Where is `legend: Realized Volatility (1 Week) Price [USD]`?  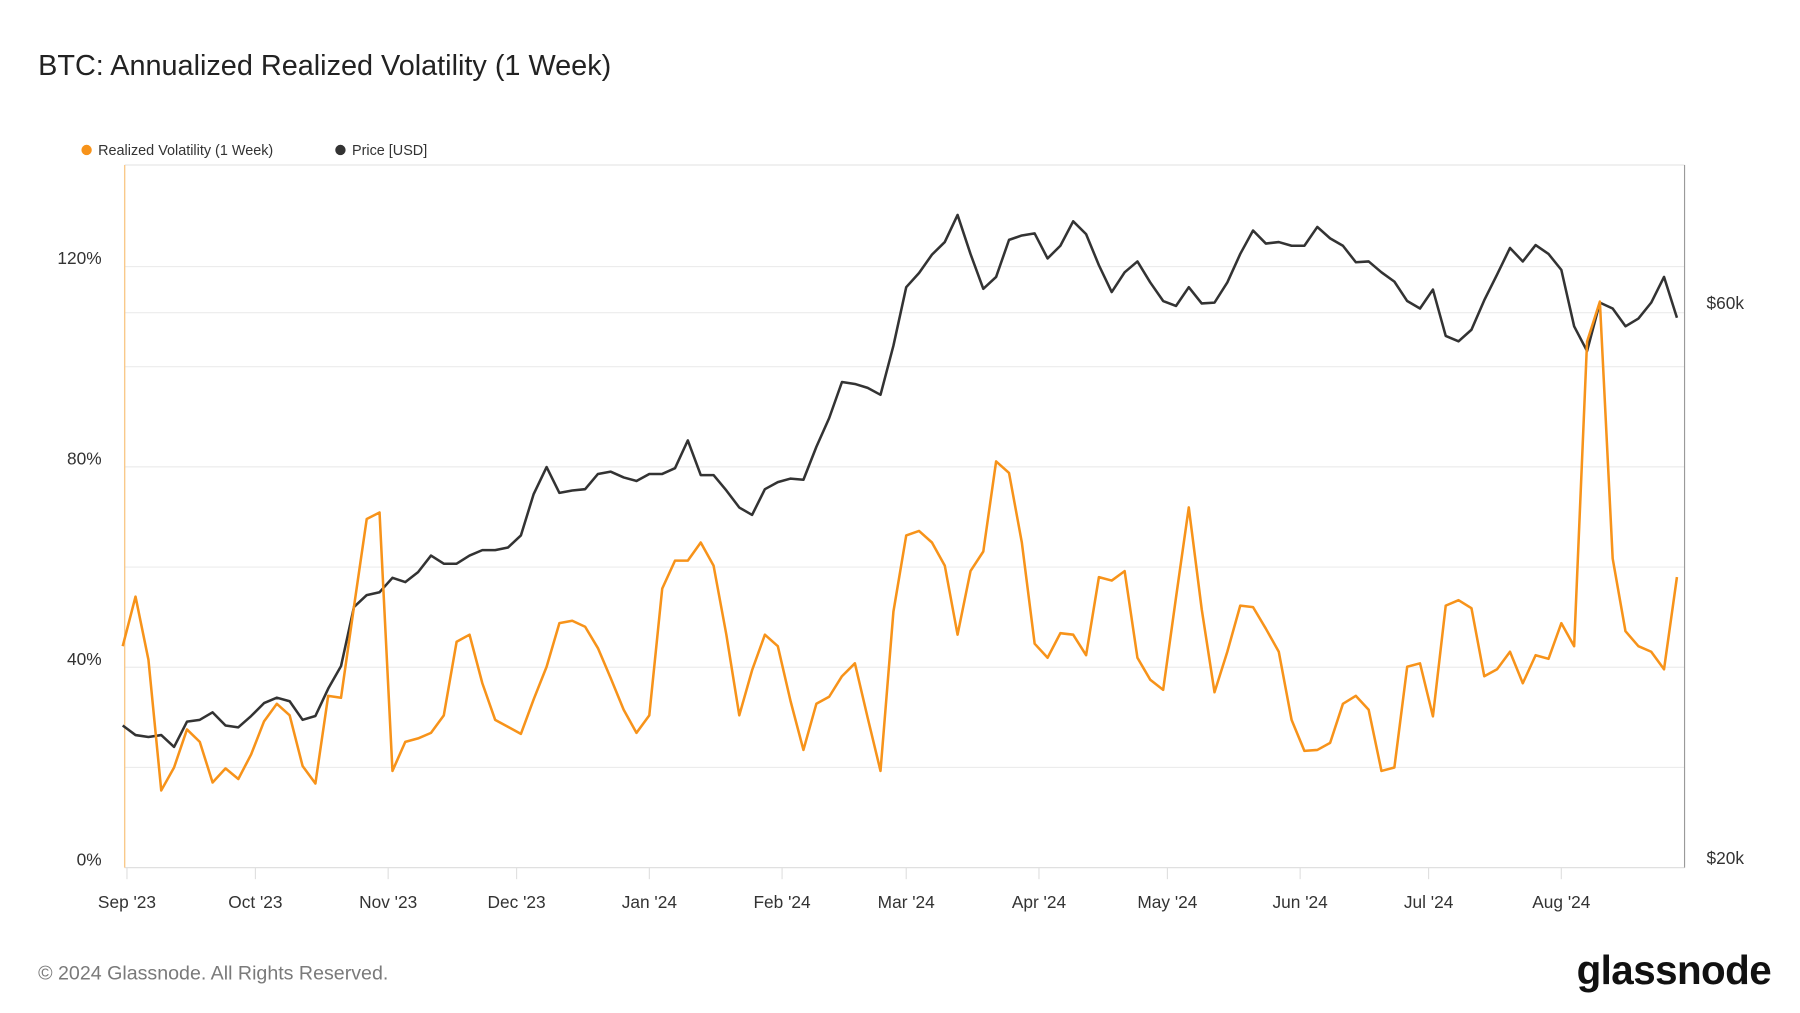
legend: Realized Volatility (1 Week) Price [USD] is located at coordinates (254, 151).